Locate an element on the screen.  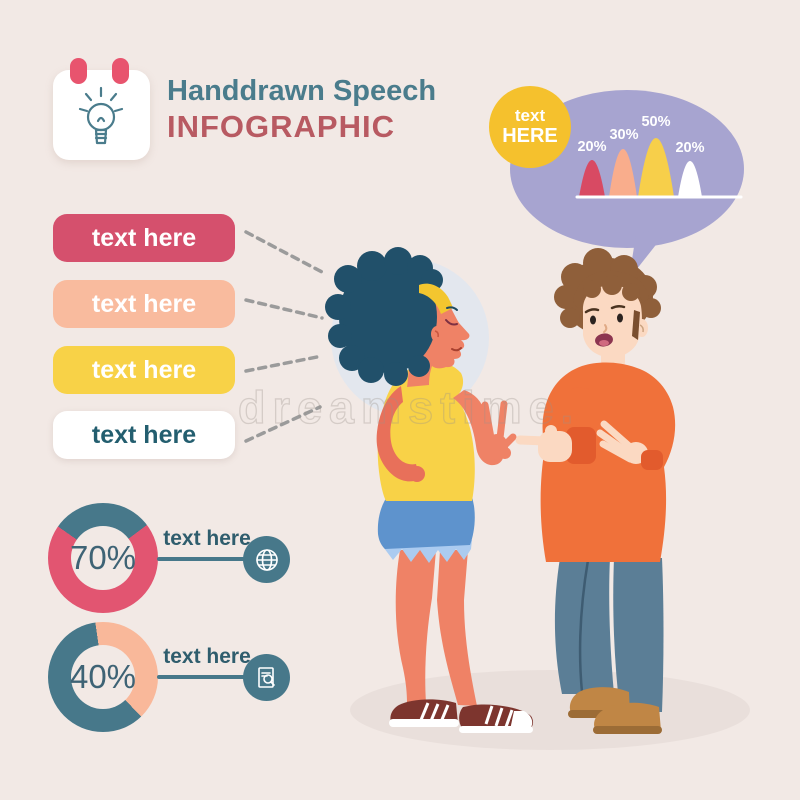
donut-chart-70: 70% is located at coordinates (103, 558).